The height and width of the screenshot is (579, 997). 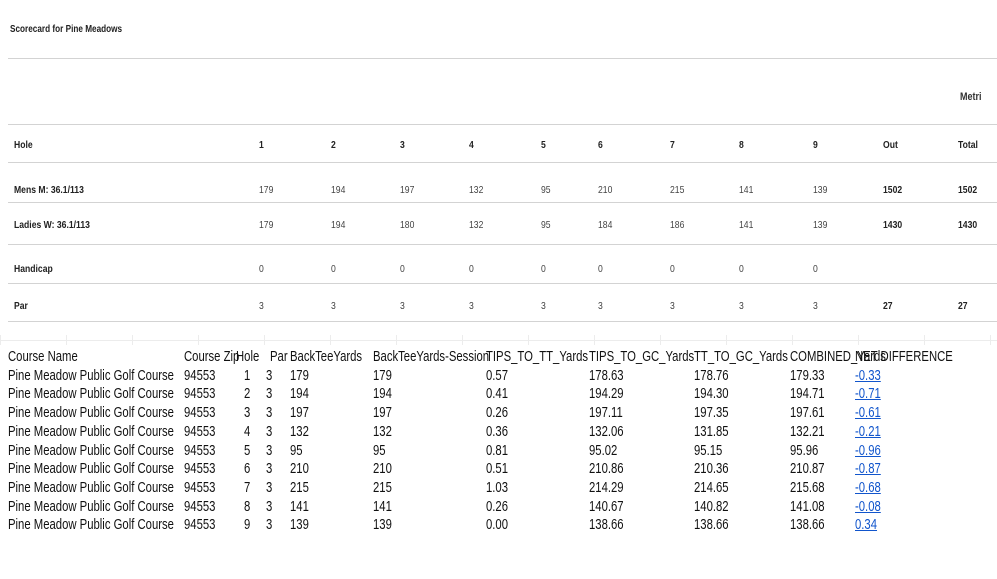 I want to click on net-difference-link: 0.34, so click(x=866, y=525).